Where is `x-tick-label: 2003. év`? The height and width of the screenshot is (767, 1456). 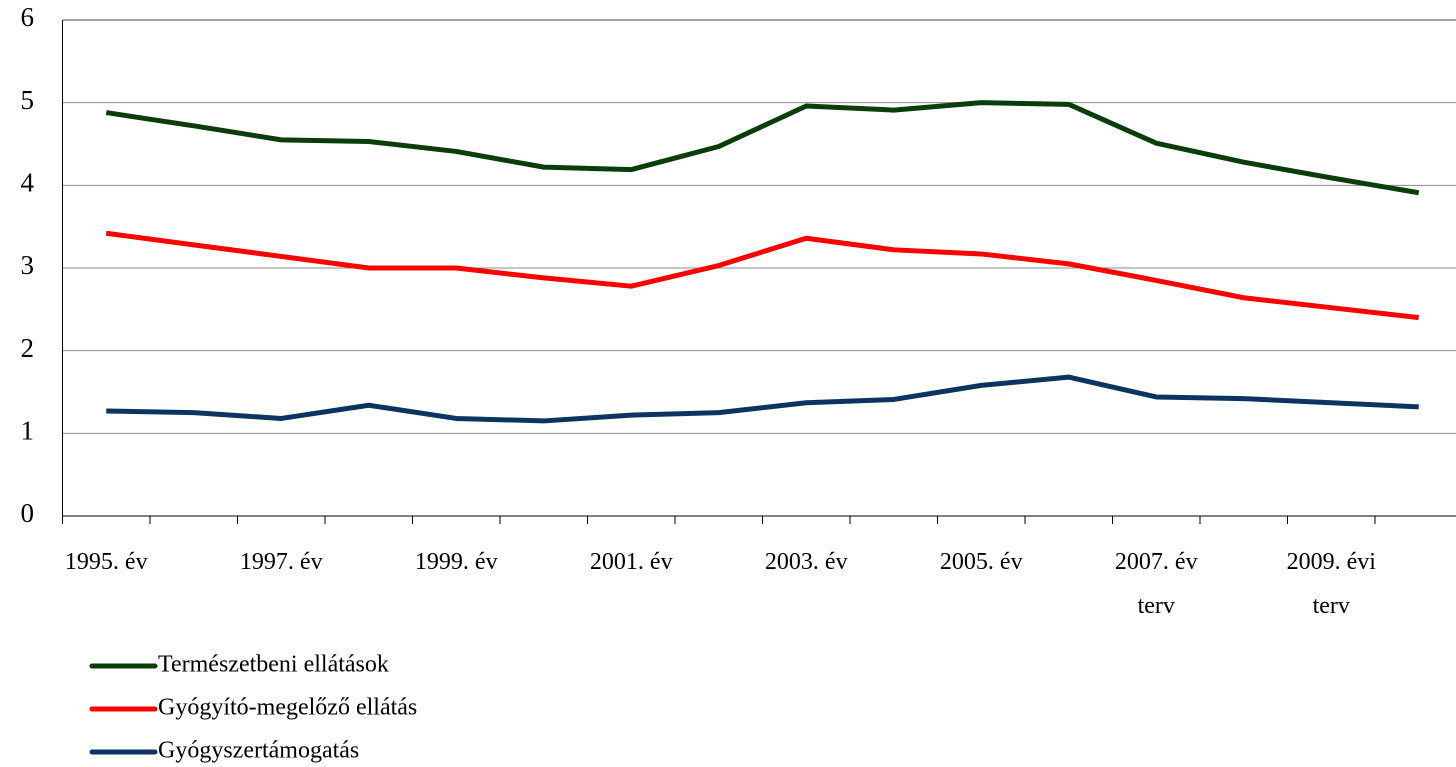
x-tick-label: 2003. év is located at coordinates (806, 562).